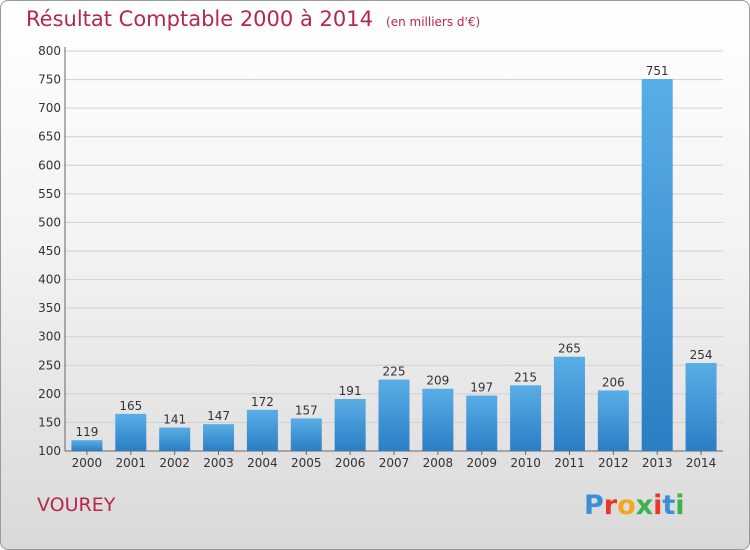 The height and width of the screenshot is (550, 750). I want to click on x-tick-label: 2007, so click(394, 463).